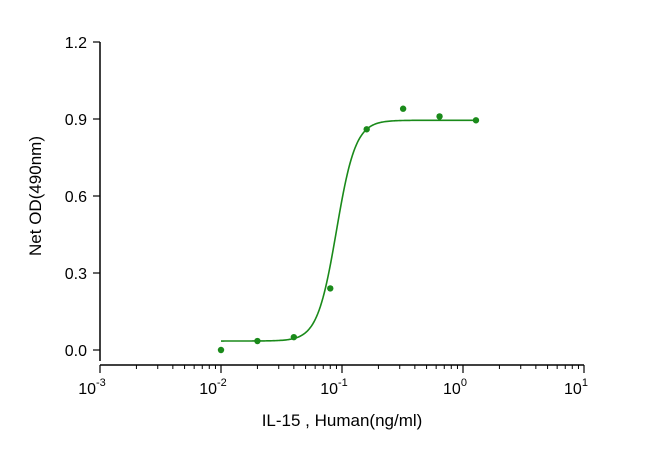 This screenshot has width=650, height=454. I want to click on x-tick-exponent: 1, so click(585, 383).